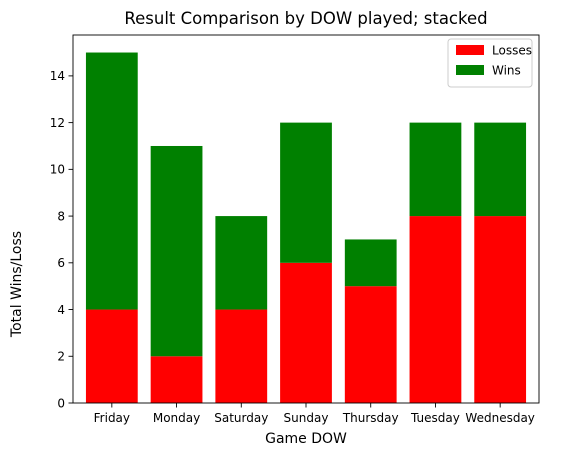 The width and height of the screenshot is (564, 457). I want to click on x-tick-label-saturday: Saturday, so click(241, 418).